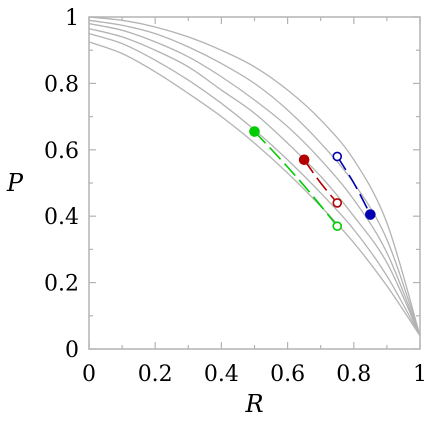 The width and height of the screenshot is (433, 421). Describe the element at coordinates (72, 350) in the screenshot. I see `y-tick-label: 0` at that location.